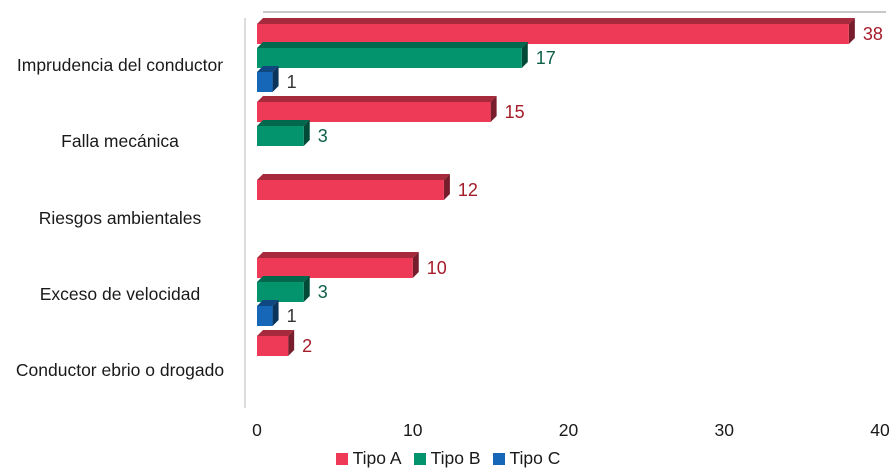 Image resolution: width=896 pixels, height=472 pixels. What do you see at coordinates (515, 112) in the screenshot?
I see `data-label: 15` at bounding box center [515, 112].